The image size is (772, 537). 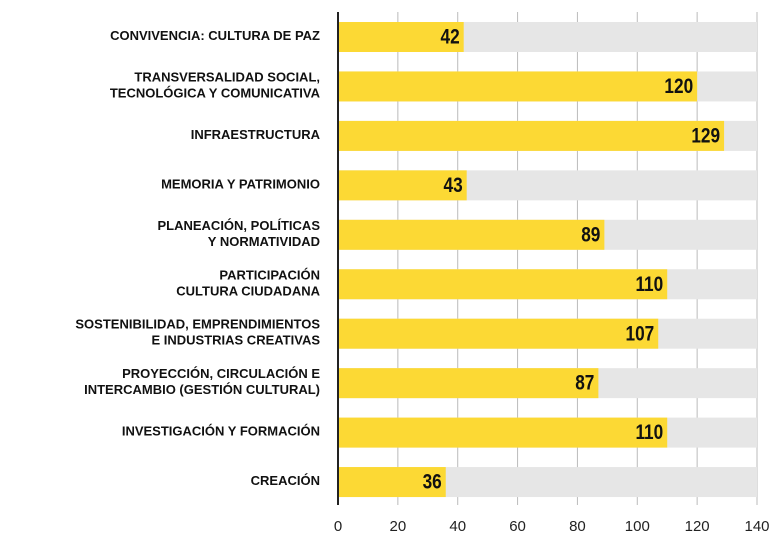 What do you see at coordinates (453, 185) in the screenshot?
I see `value-label: 43` at bounding box center [453, 185].